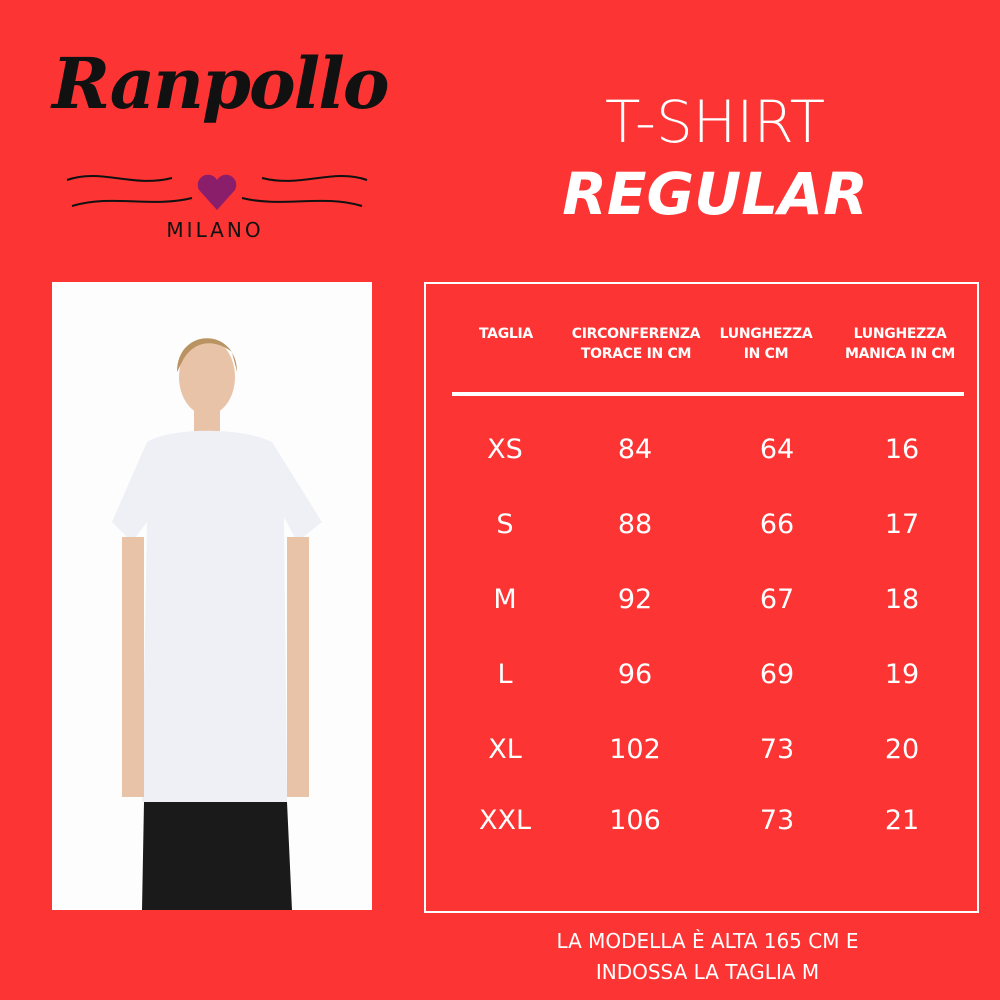  What do you see at coordinates (708, 394) in the screenshot?
I see `header-divider` at bounding box center [708, 394].